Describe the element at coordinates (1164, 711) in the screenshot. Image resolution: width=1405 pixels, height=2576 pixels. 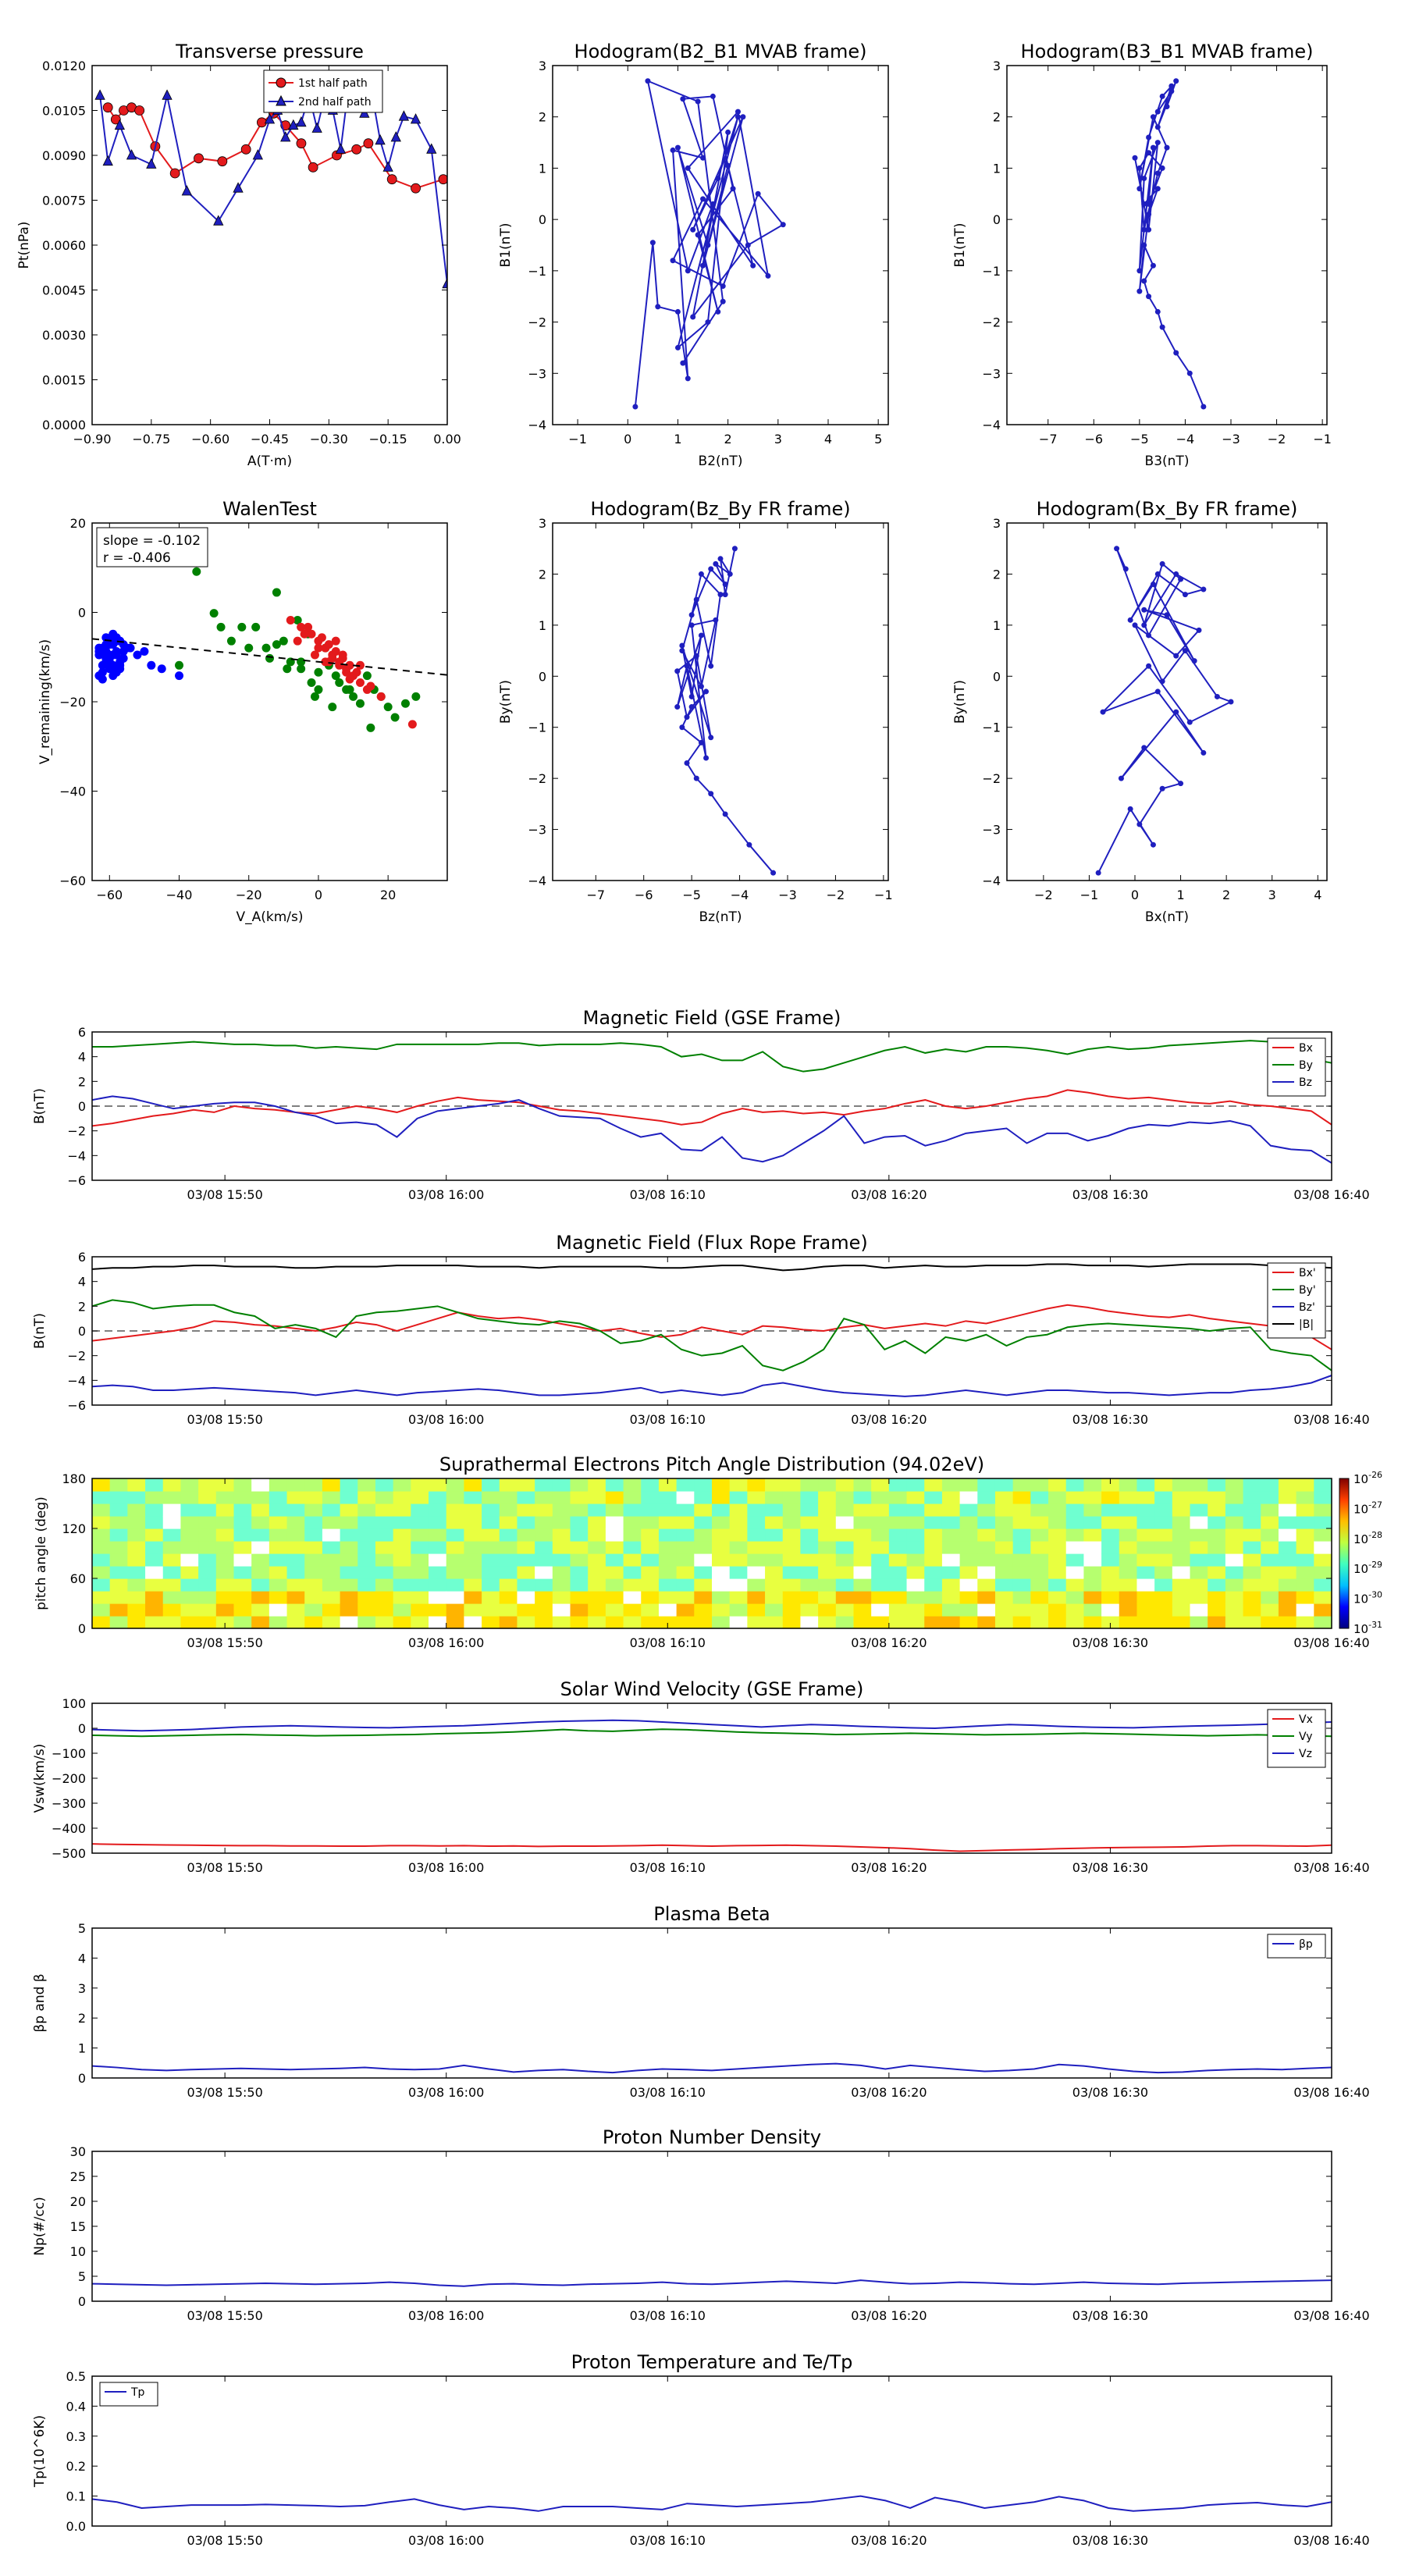
I see `h4-marks` at that location.